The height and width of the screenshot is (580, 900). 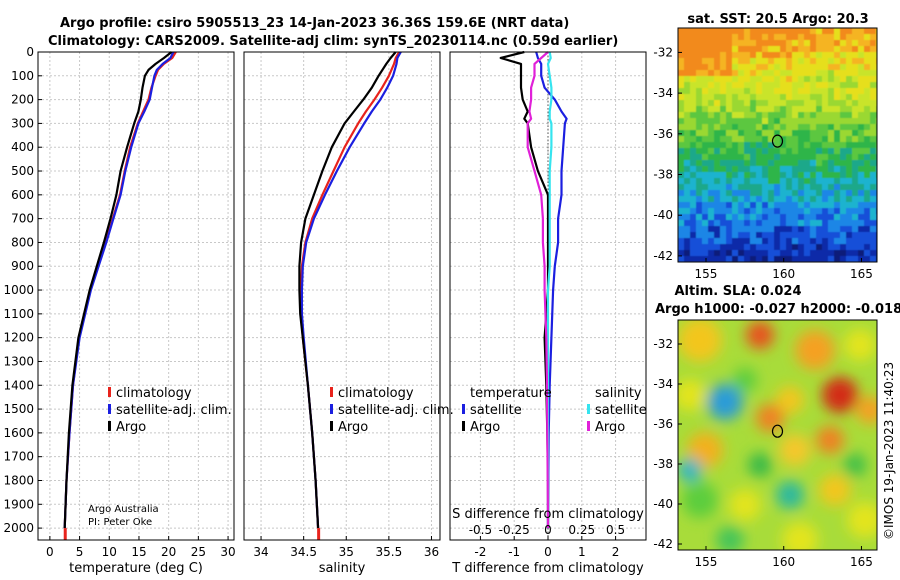 I want to click on legend-label: satellite-adj. clim., so click(x=174, y=410).